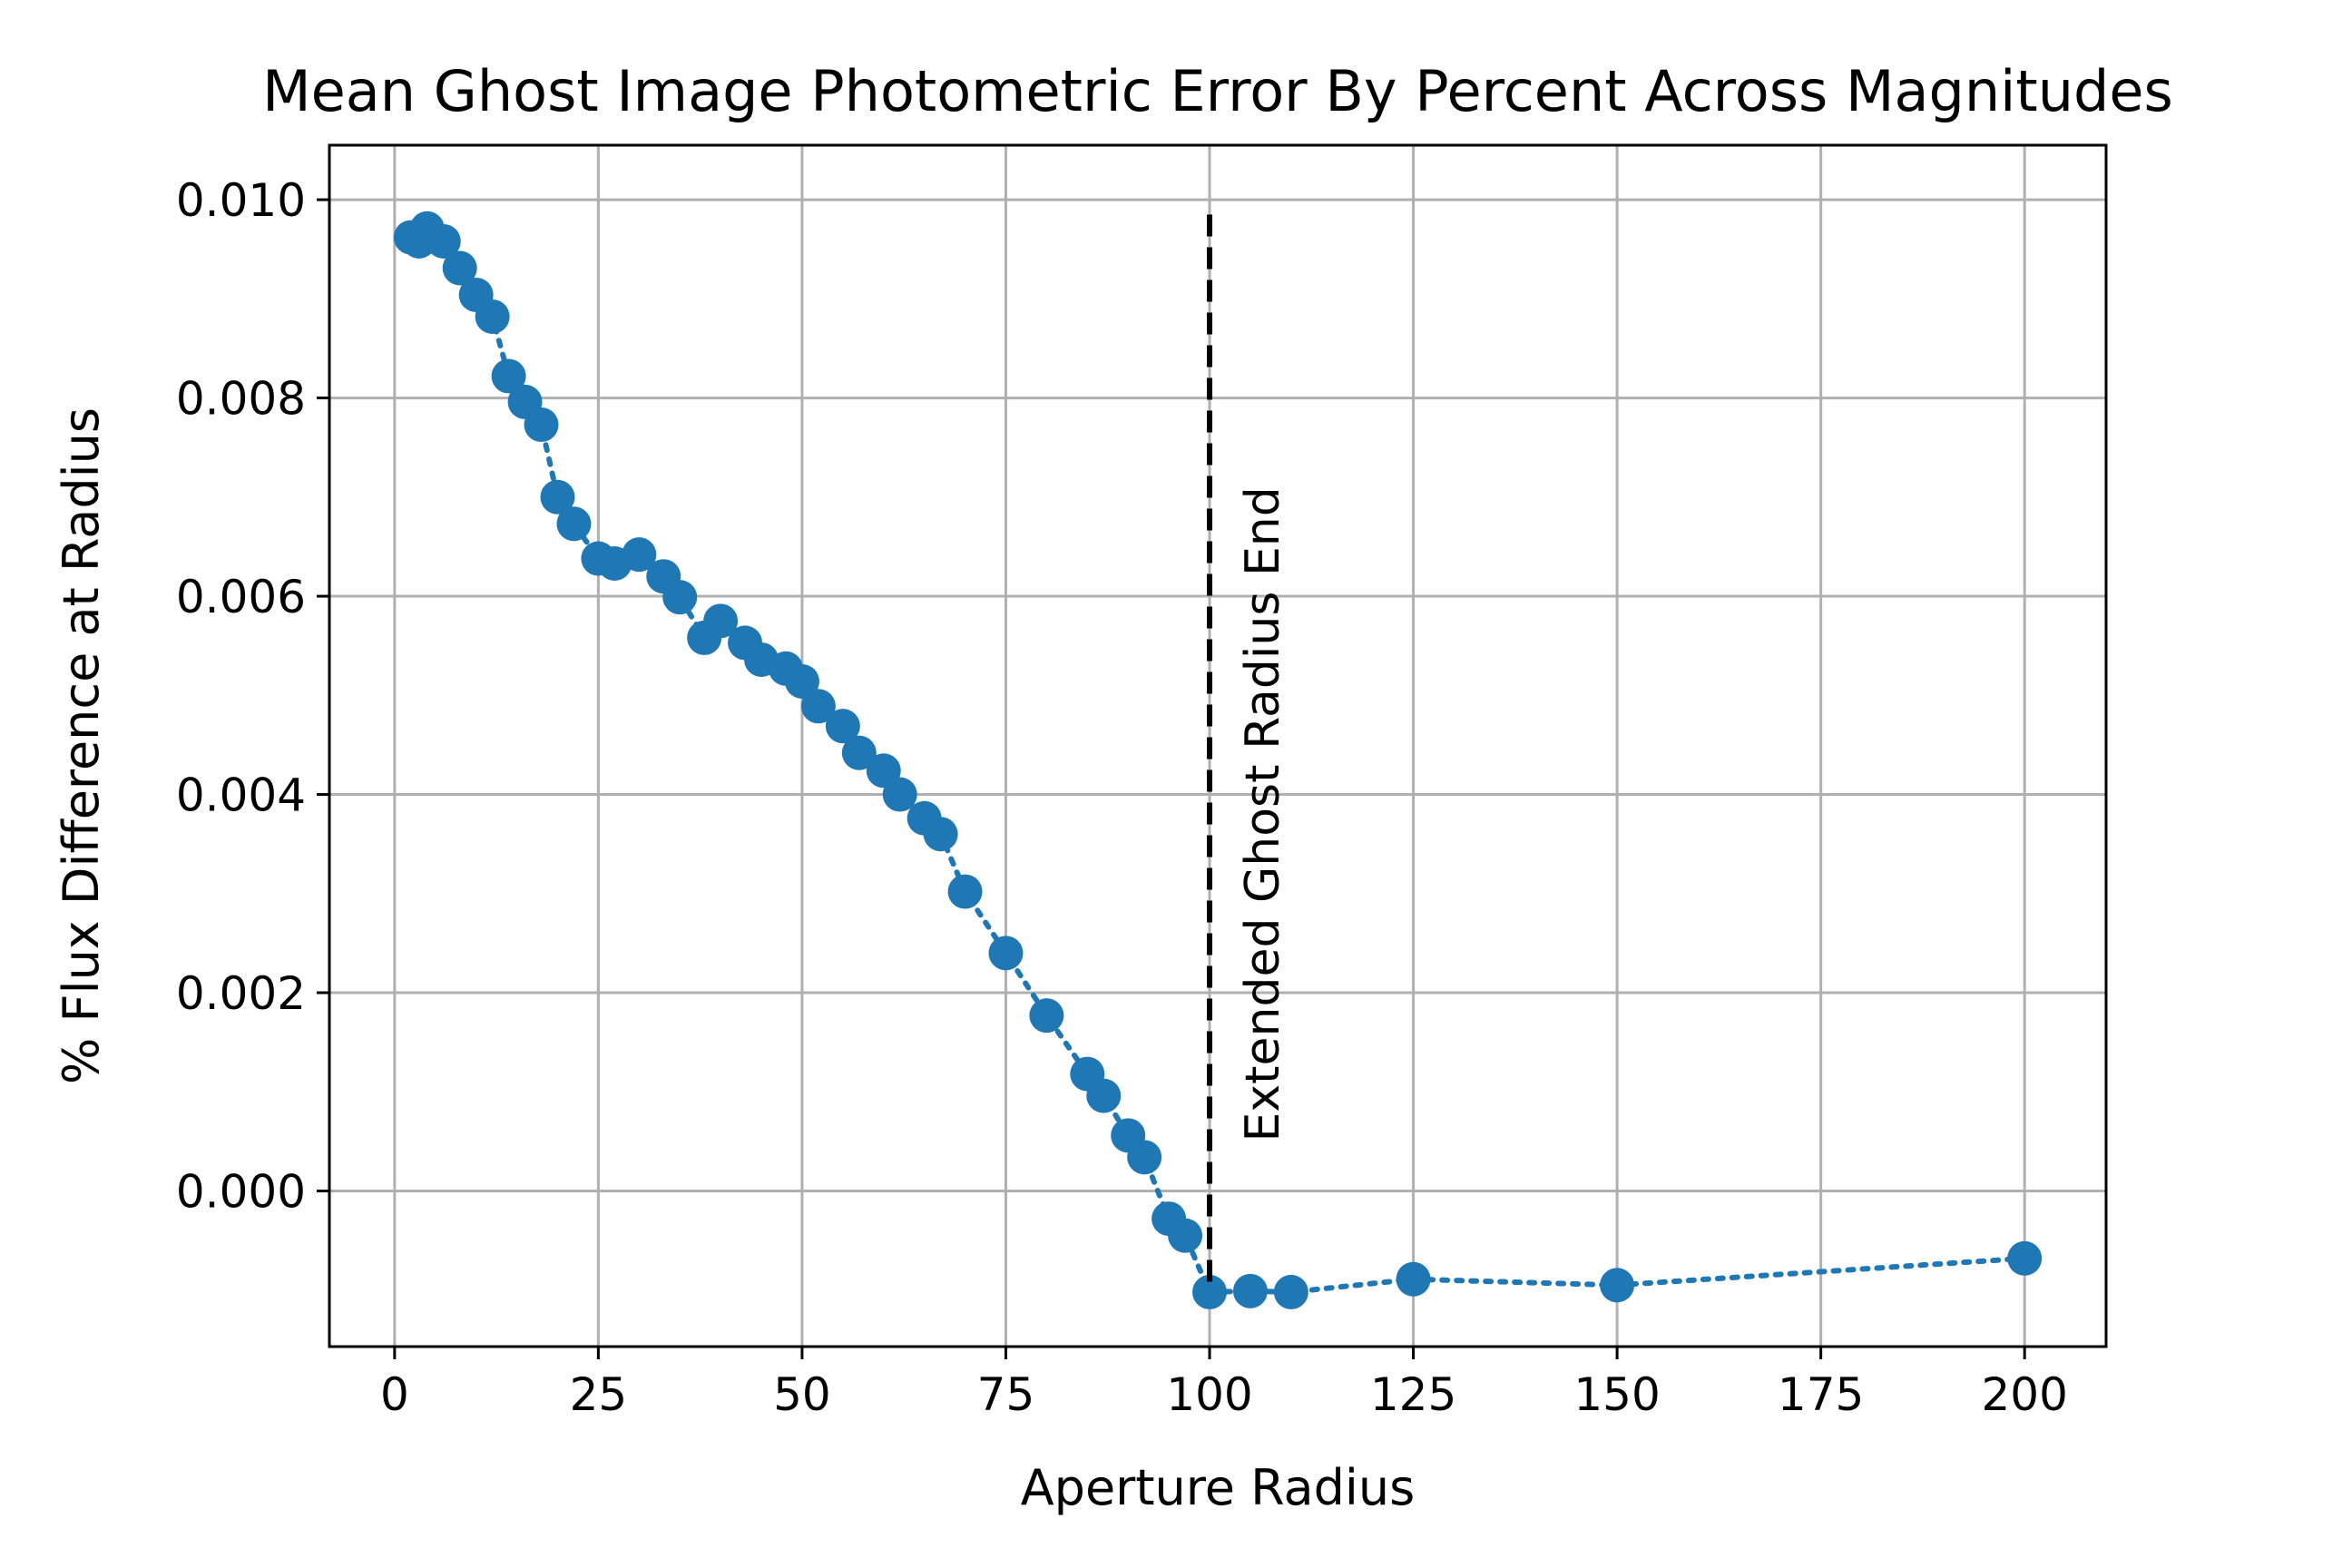 The image size is (2352, 1568). I want to click on y-tick-label: 0.006, so click(241, 597).